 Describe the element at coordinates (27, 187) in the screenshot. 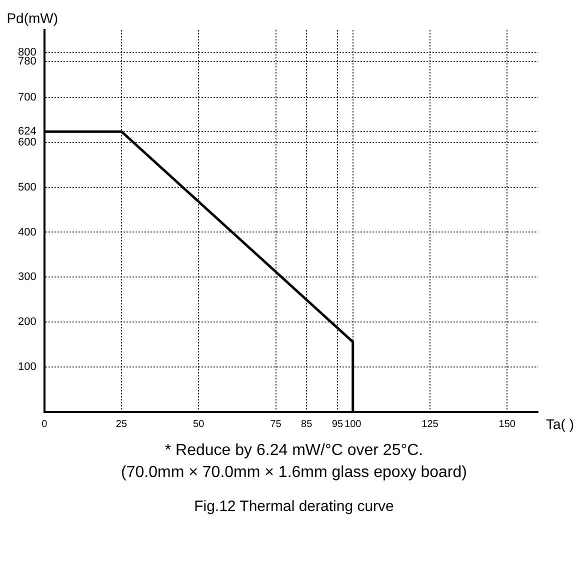

I see `y-tick-label: 500` at that location.